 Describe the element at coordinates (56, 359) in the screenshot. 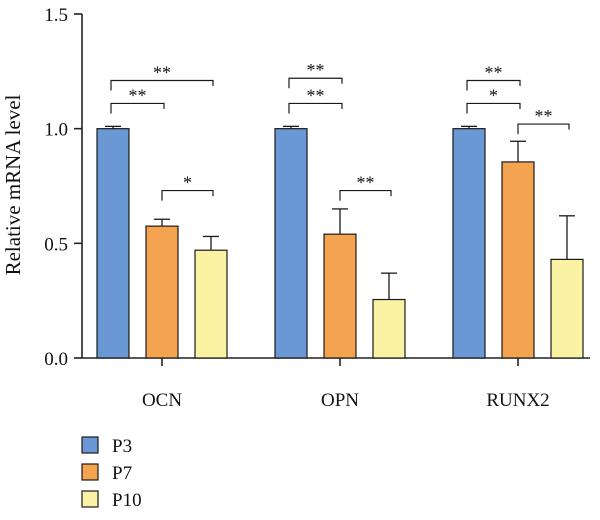

I see `y-tick-label: 0.0` at that location.